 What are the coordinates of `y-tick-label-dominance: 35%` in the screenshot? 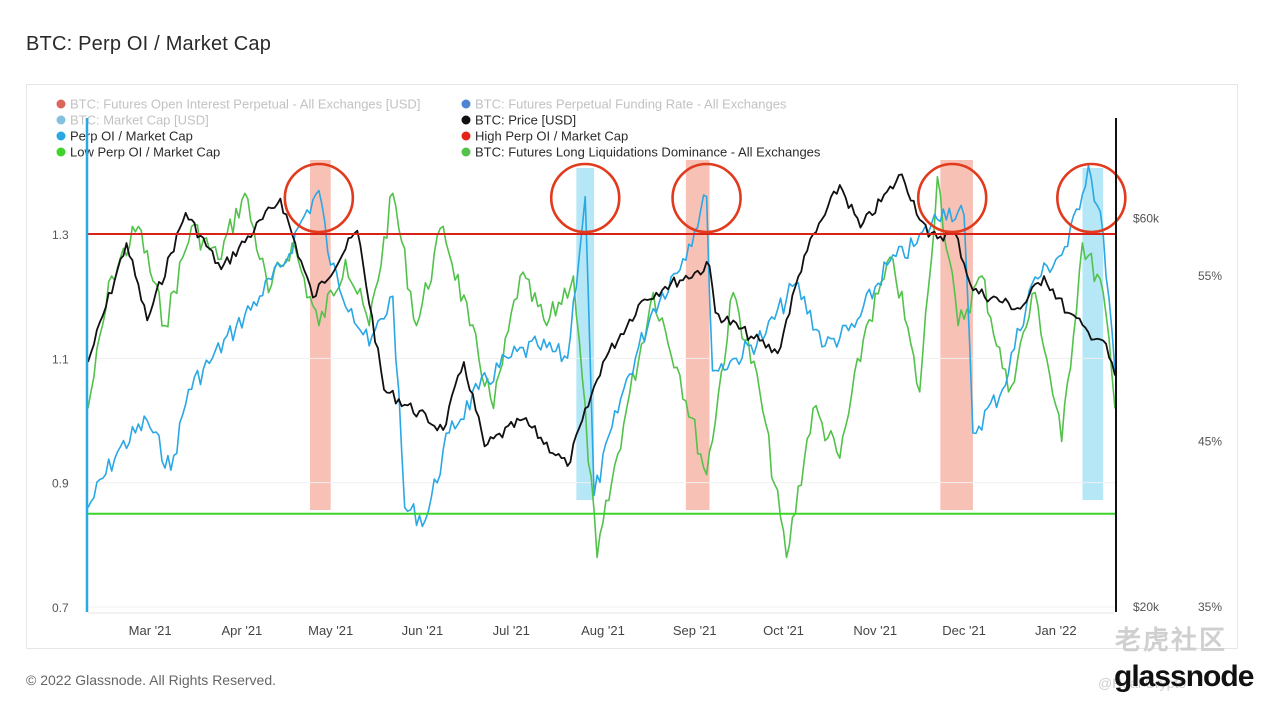 It's located at (1210, 607).